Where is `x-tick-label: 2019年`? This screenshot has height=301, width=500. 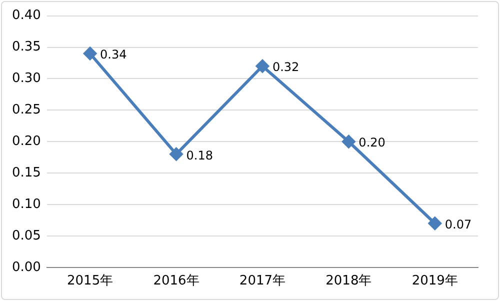 x-tick-label: 2019年 is located at coordinates (435, 281).